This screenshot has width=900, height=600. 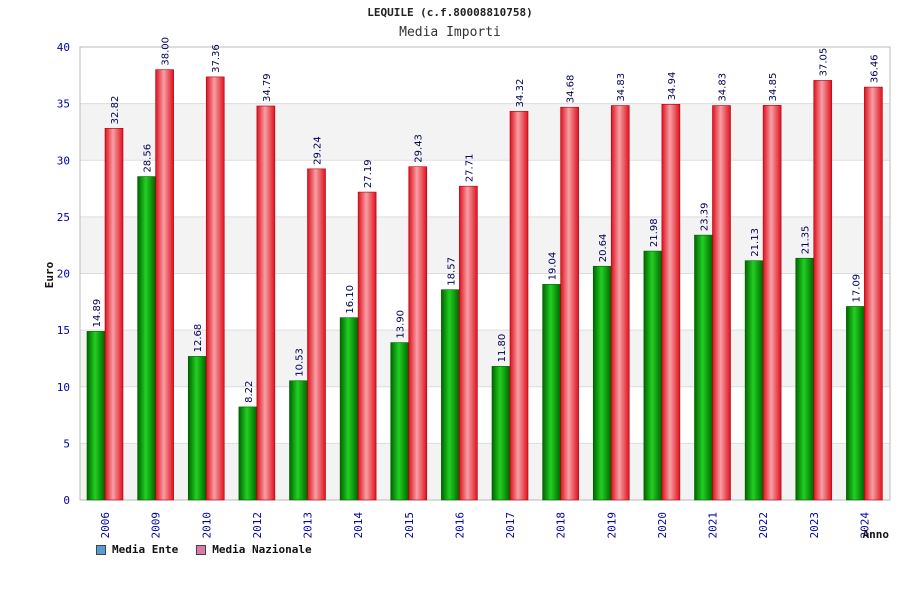 I want to click on data-label: 20.64, so click(x=603, y=248).